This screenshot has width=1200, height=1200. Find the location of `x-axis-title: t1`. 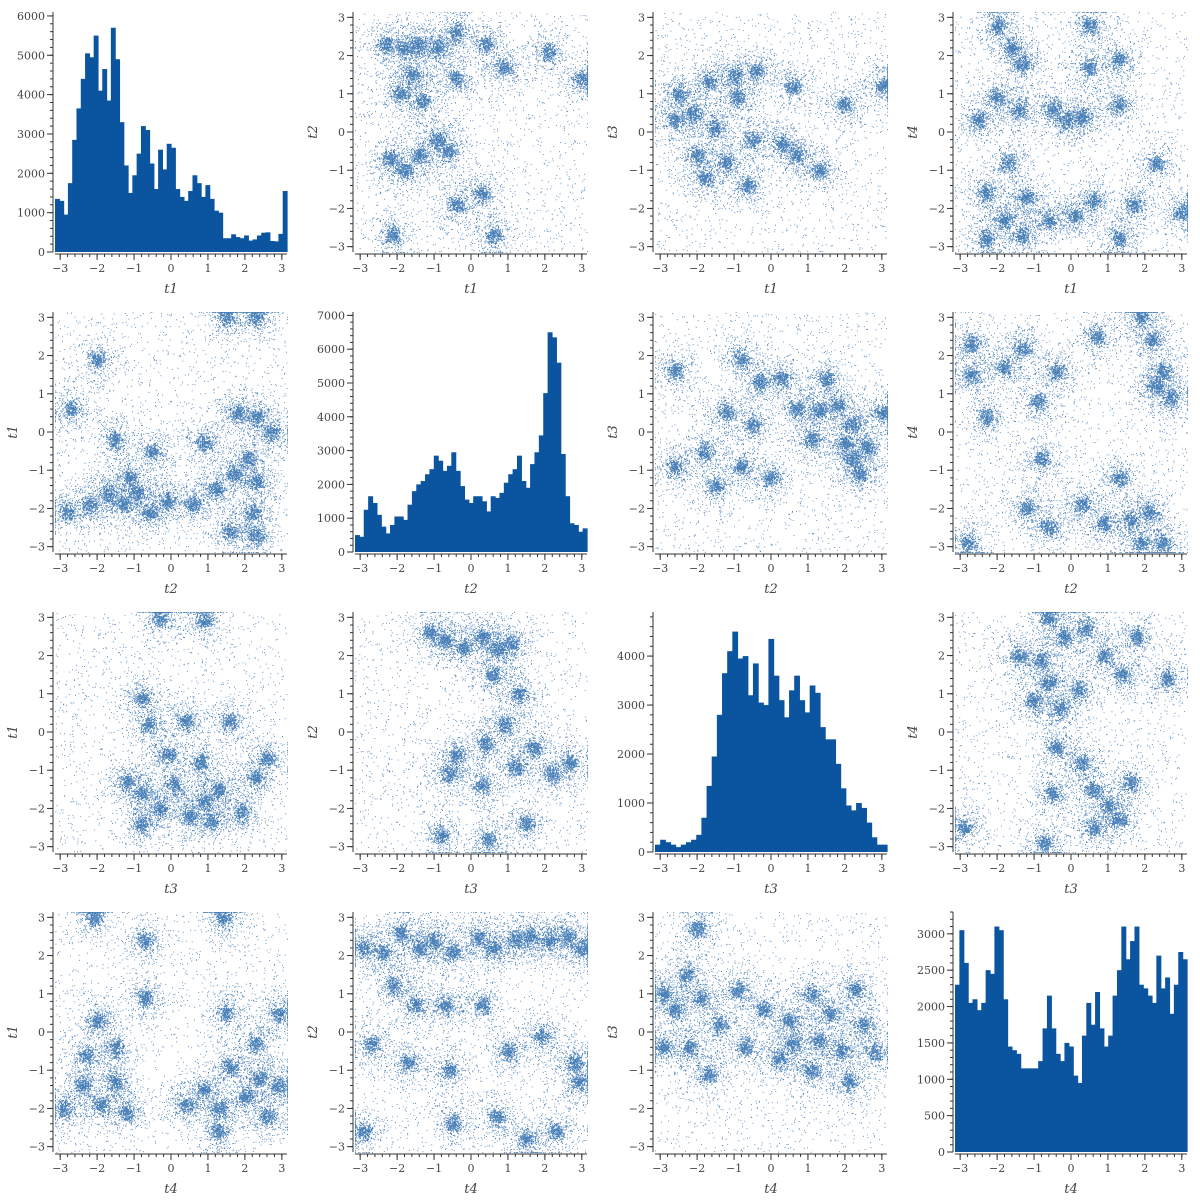

x-axis-title: t1 is located at coordinates (471, 289).